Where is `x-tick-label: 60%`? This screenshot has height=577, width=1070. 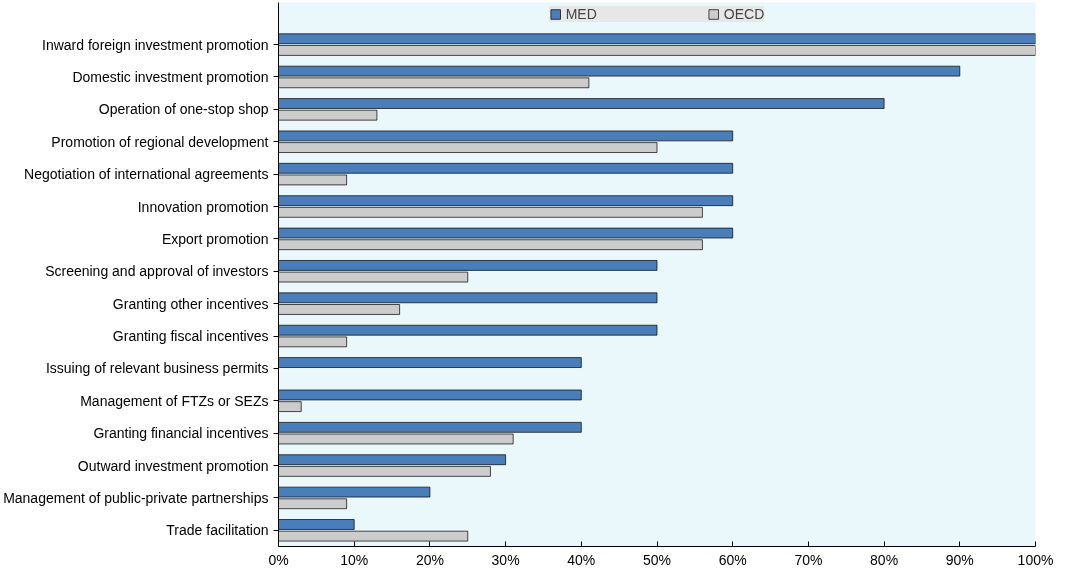 x-tick-label: 60% is located at coordinates (732, 559).